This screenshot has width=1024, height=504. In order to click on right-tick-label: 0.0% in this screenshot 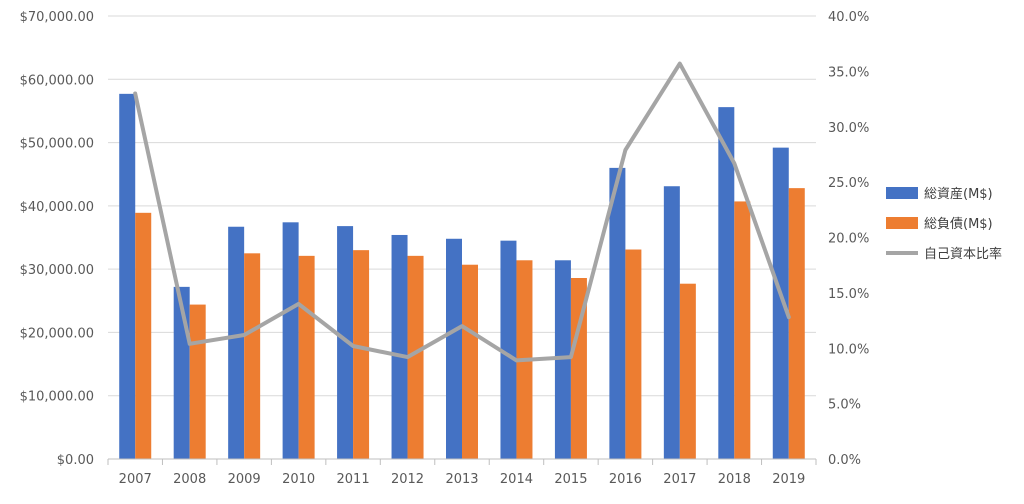, I will do `click(844, 460)`.